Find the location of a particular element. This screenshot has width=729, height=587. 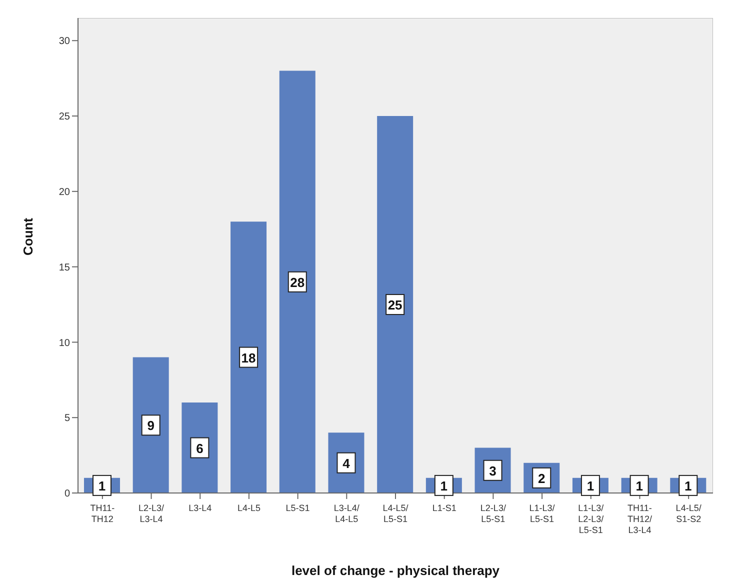

x-tick-label: L4-L5 is located at coordinates (248, 508).